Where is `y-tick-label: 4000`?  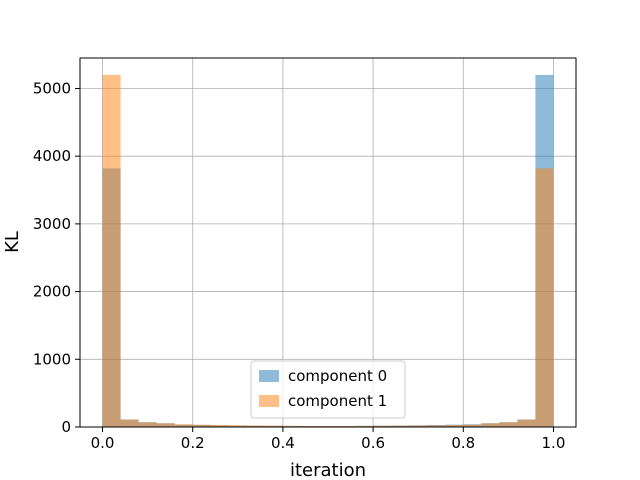
y-tick-label: 4000 is located at coordinates (52, 156).